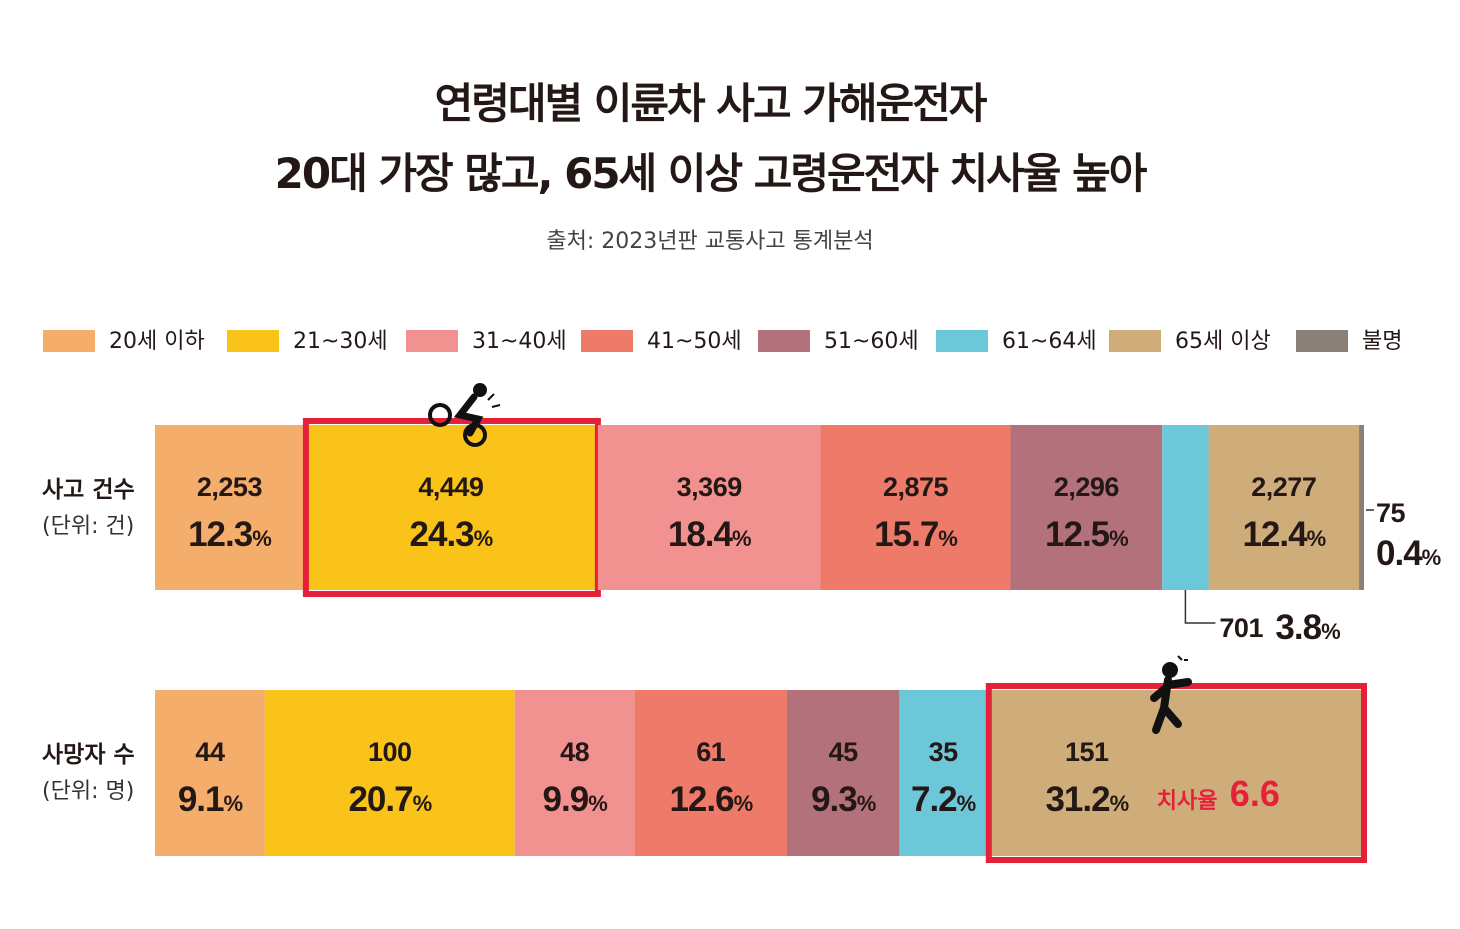  What do you see at coordinates (442, 534) in the screenshot?
I see `share-value: 24.3` at bounding box center [442, 534].